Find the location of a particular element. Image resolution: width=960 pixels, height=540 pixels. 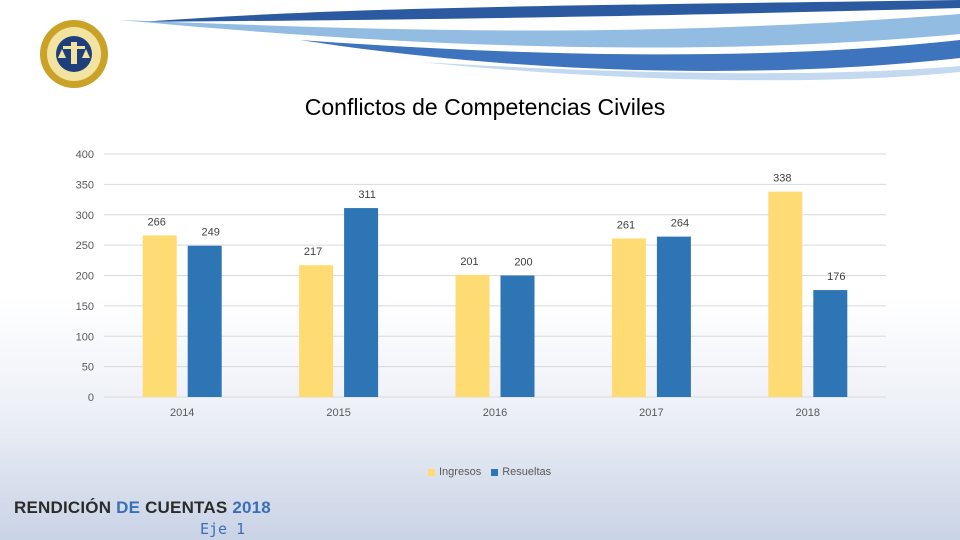

bar-ingresos-2018 is located at coordinates (785, 294).